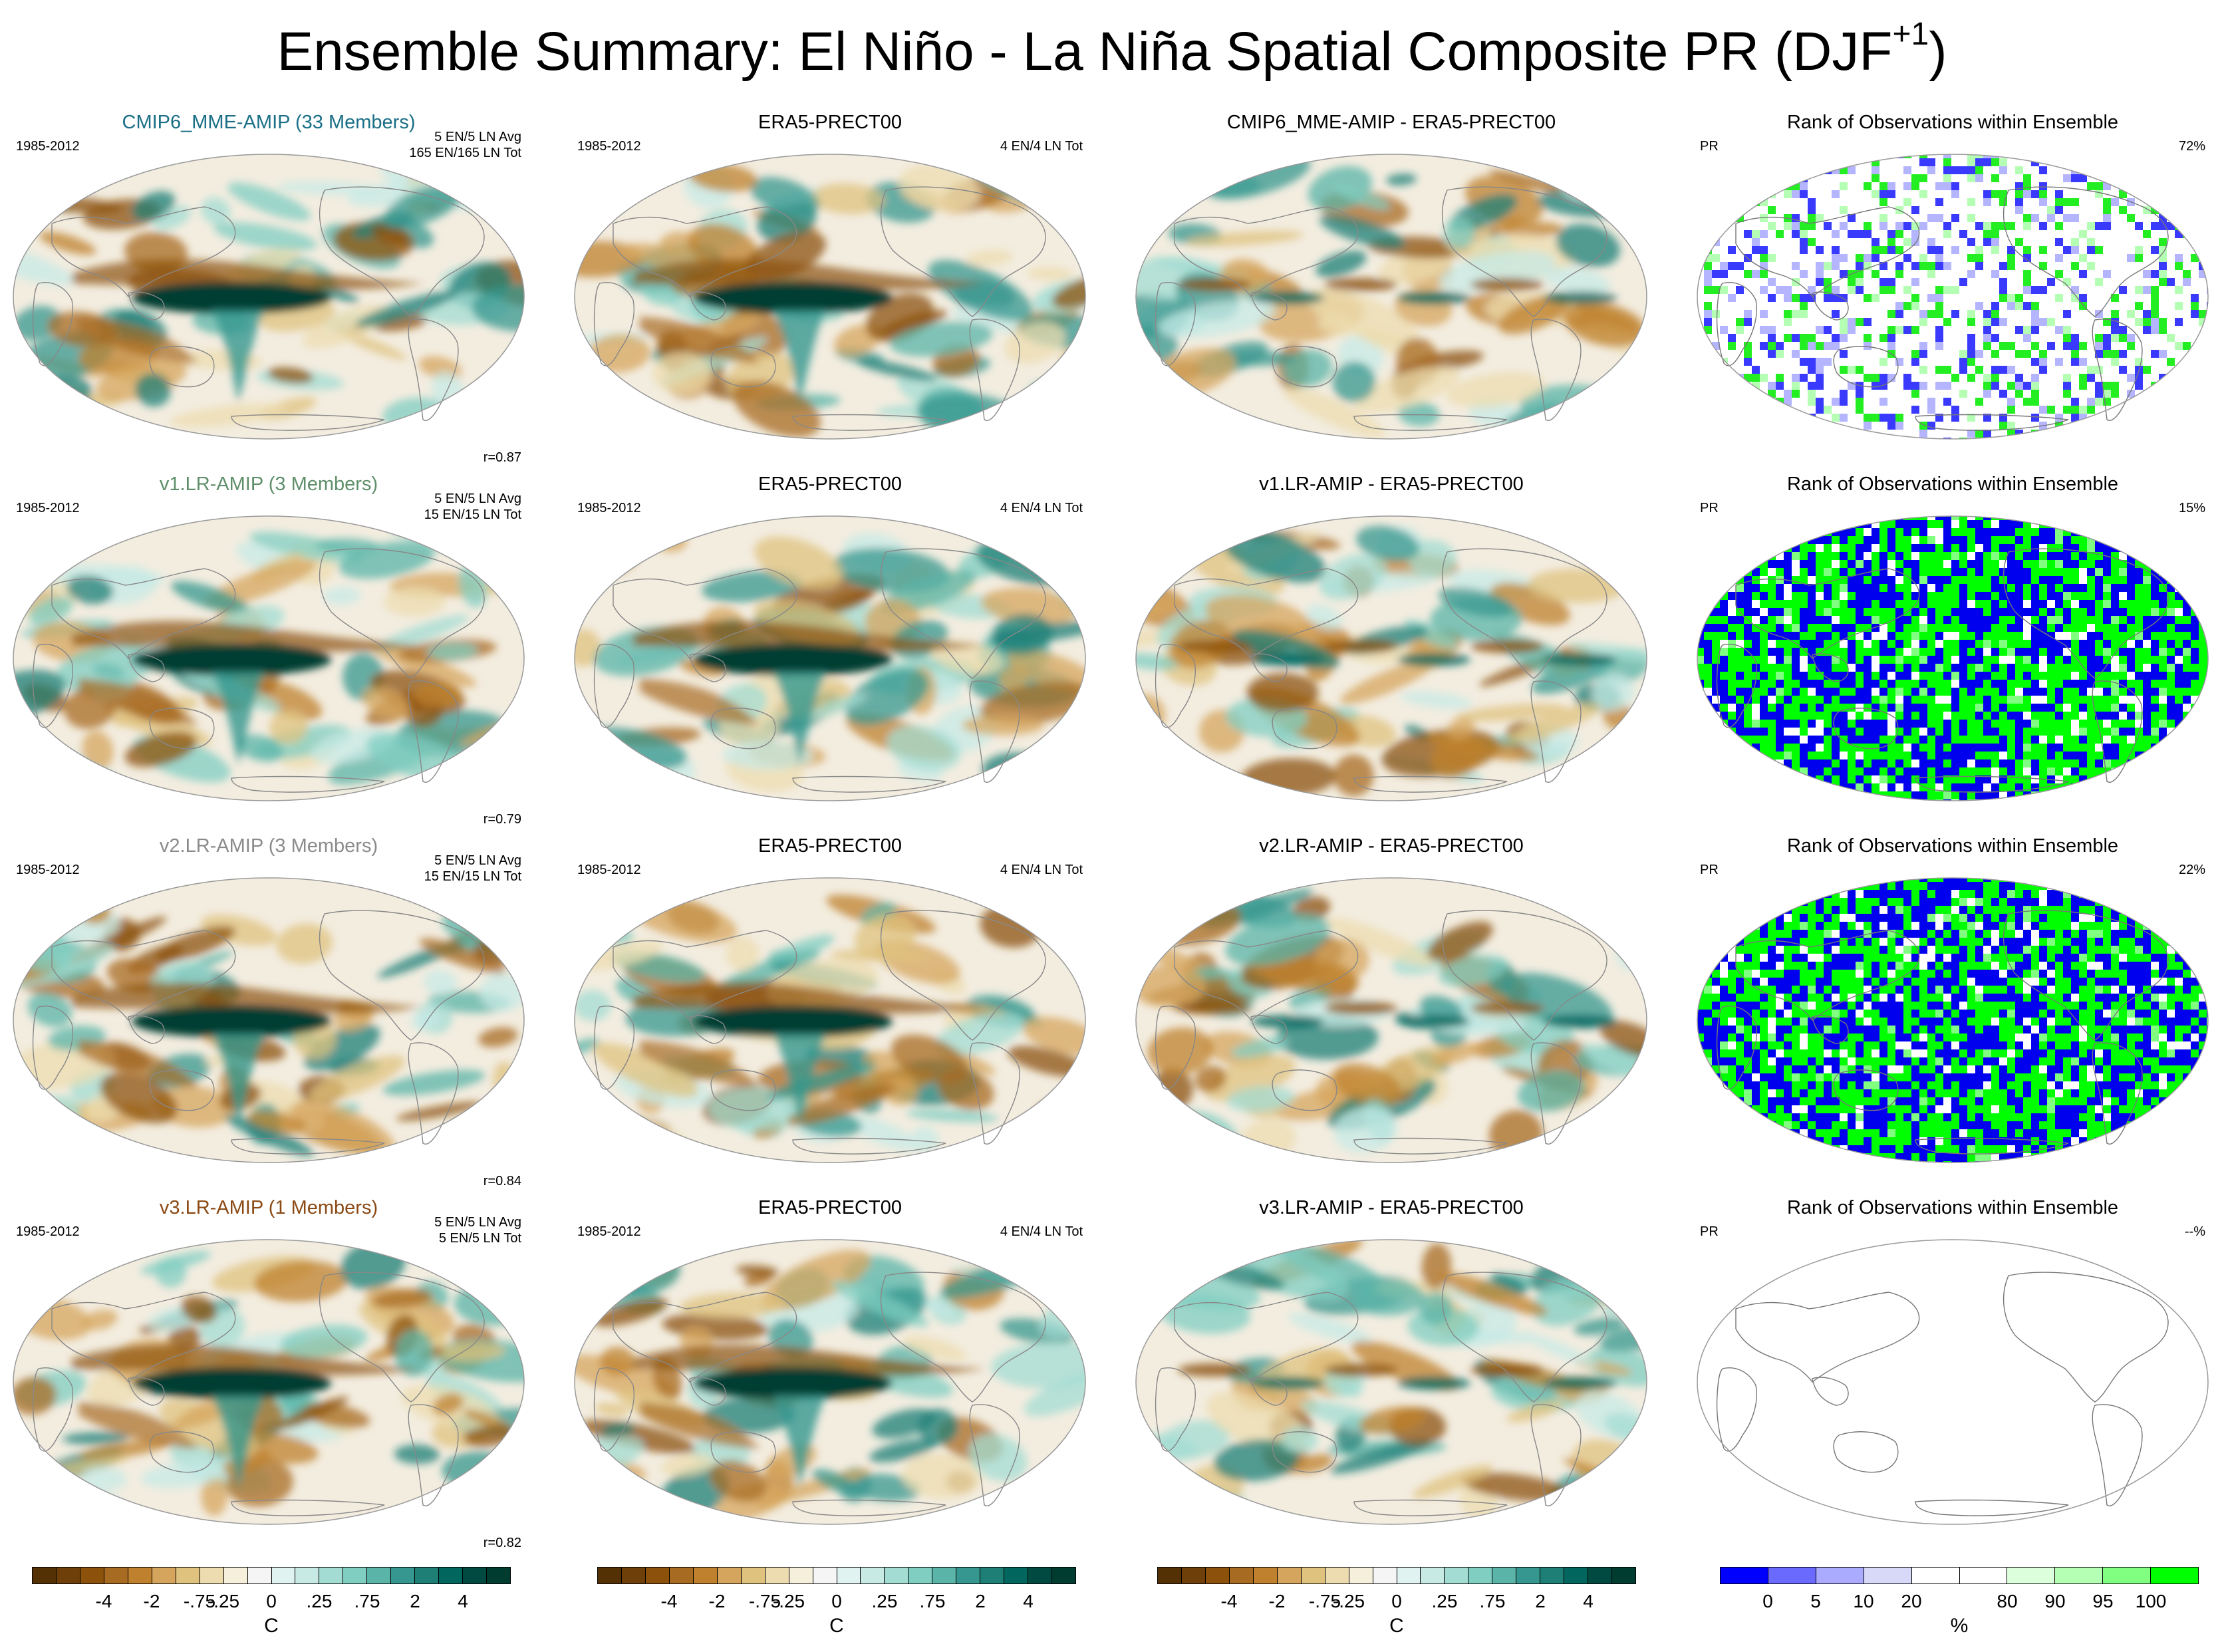 The width and height of the screenshot is (2224, 1652). Describe the element at coordinates (1816, 1601) in the screenshot. I see `colorbar-tick-label: 5` at that location.